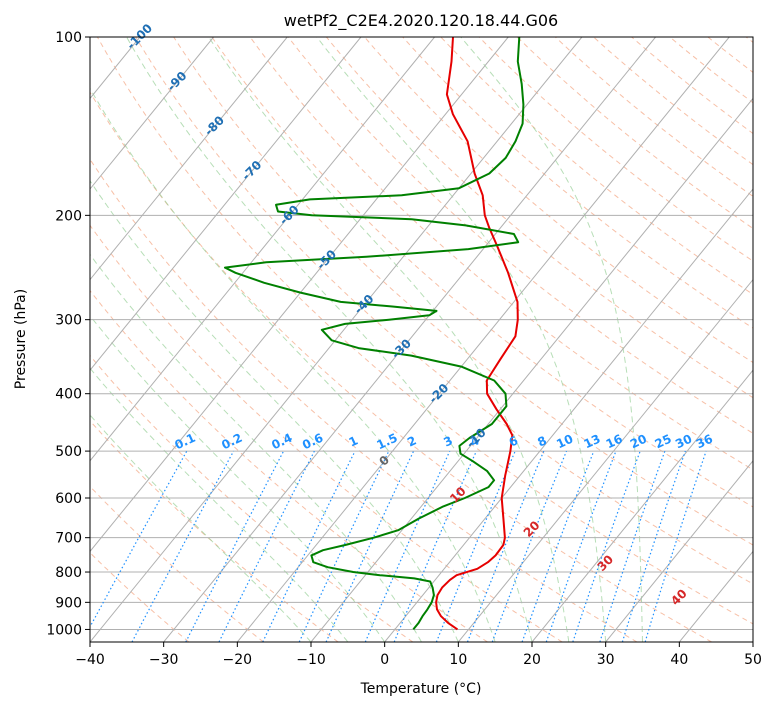  What do you see at coordinates (68, 321) in the screenshot?
I see `y-tick-label: 300` at bounding box center [68, 321].